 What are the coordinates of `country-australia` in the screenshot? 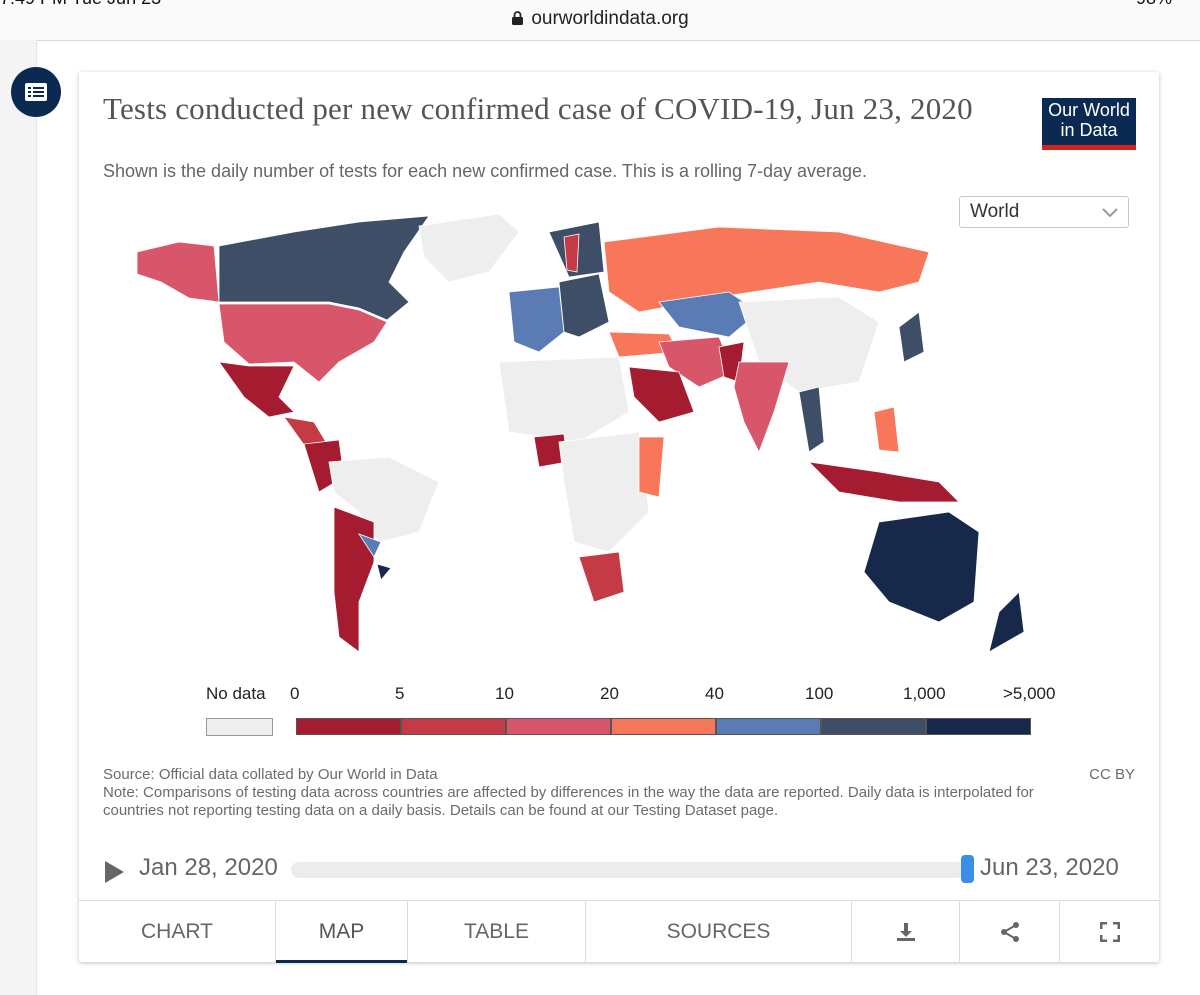 It's located at (921, 567).